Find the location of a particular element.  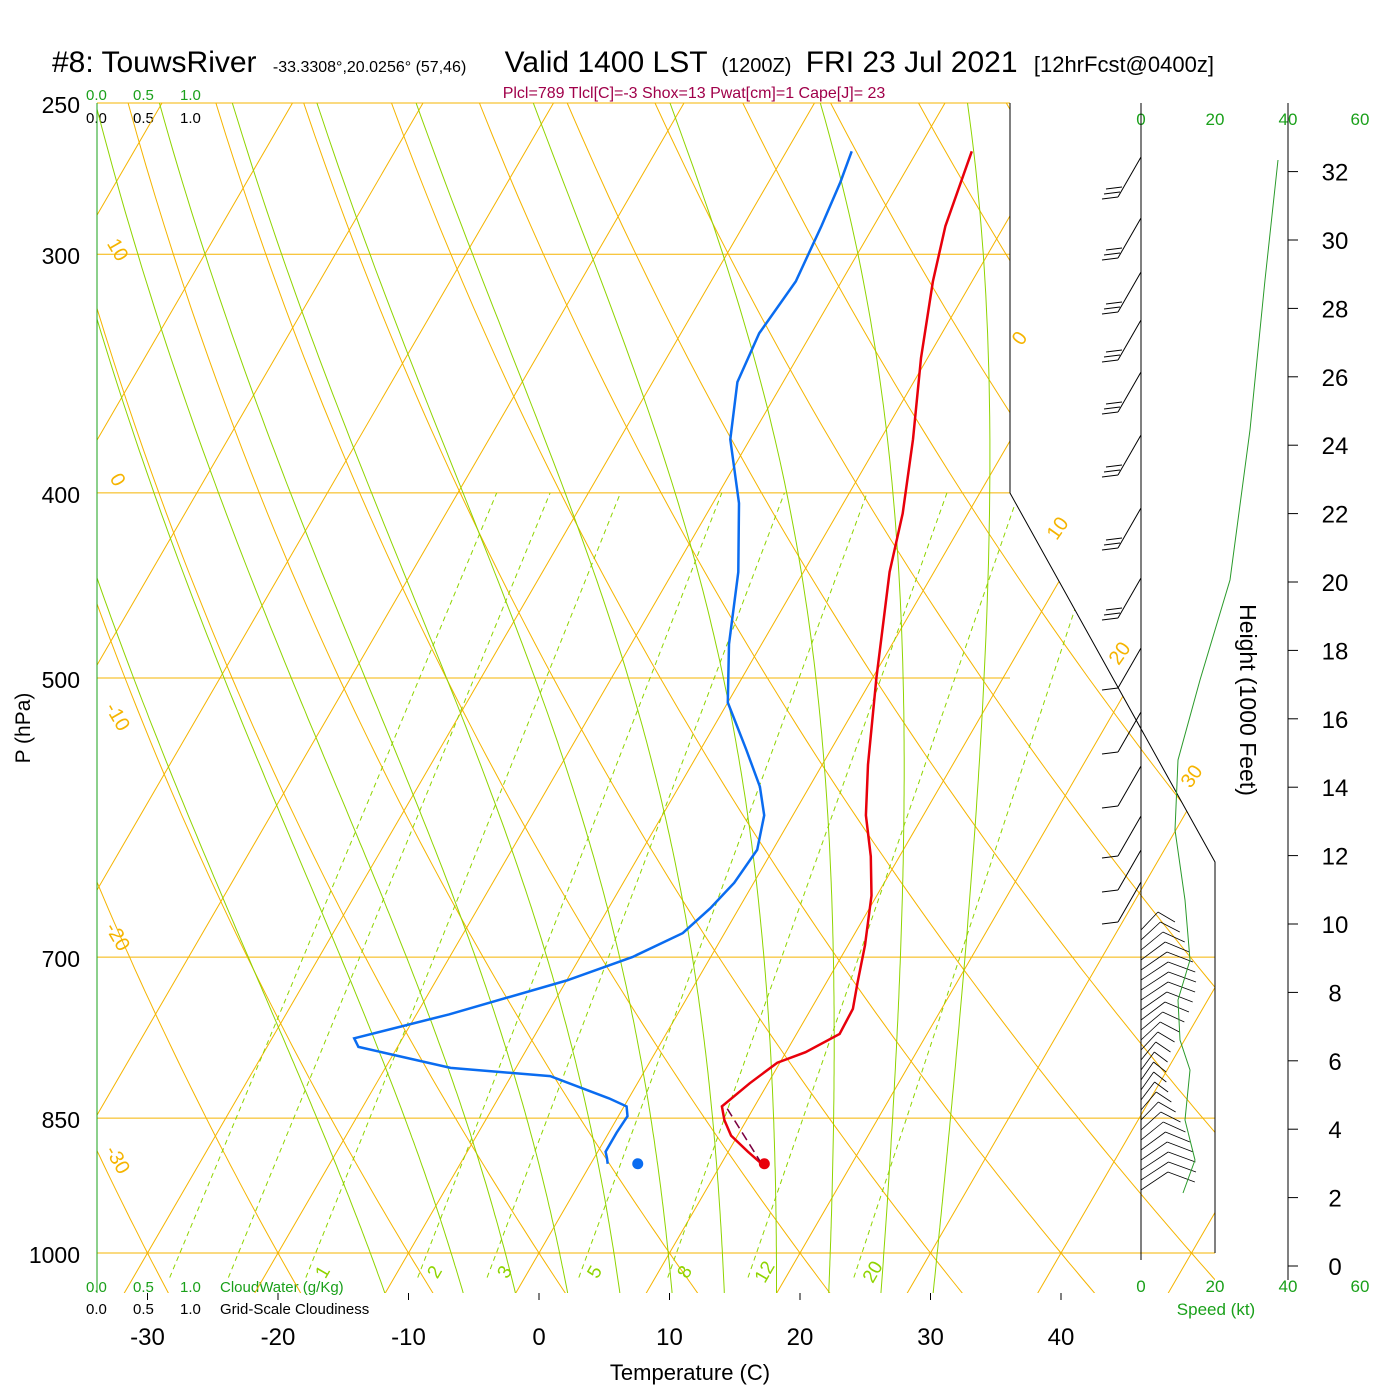

cloud-scale-top-black-2: 1.0 is located at coordinates (190, 118).